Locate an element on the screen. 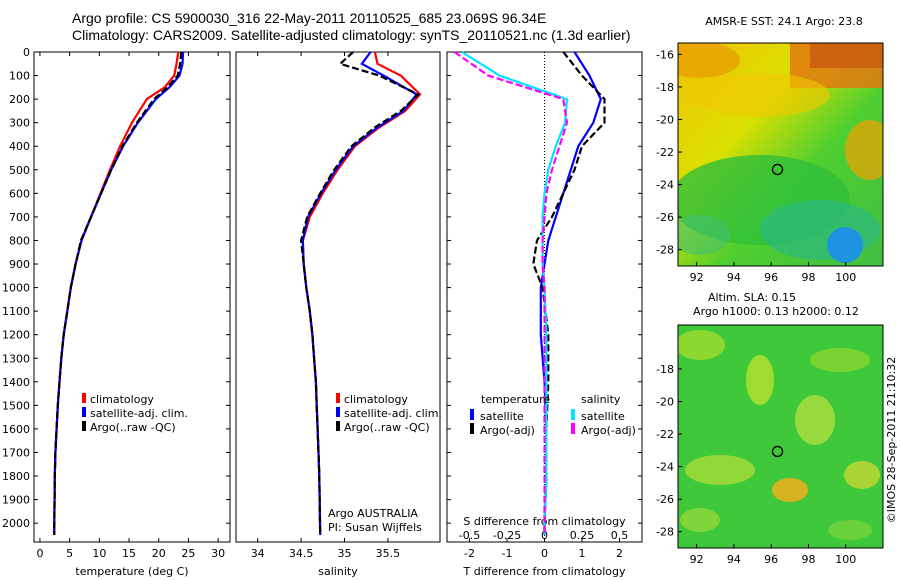  sst-map-ytick-label: -28 is located at coordinates (665, 250).